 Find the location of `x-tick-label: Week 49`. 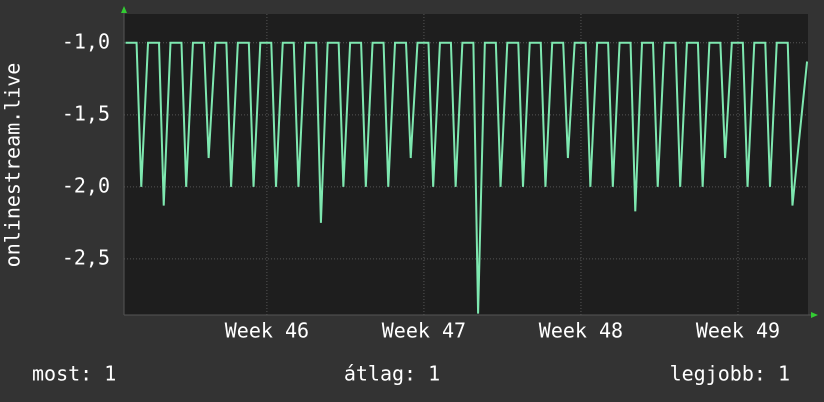

x-tick-label: Week 49 is located at coordinates (738, 331).